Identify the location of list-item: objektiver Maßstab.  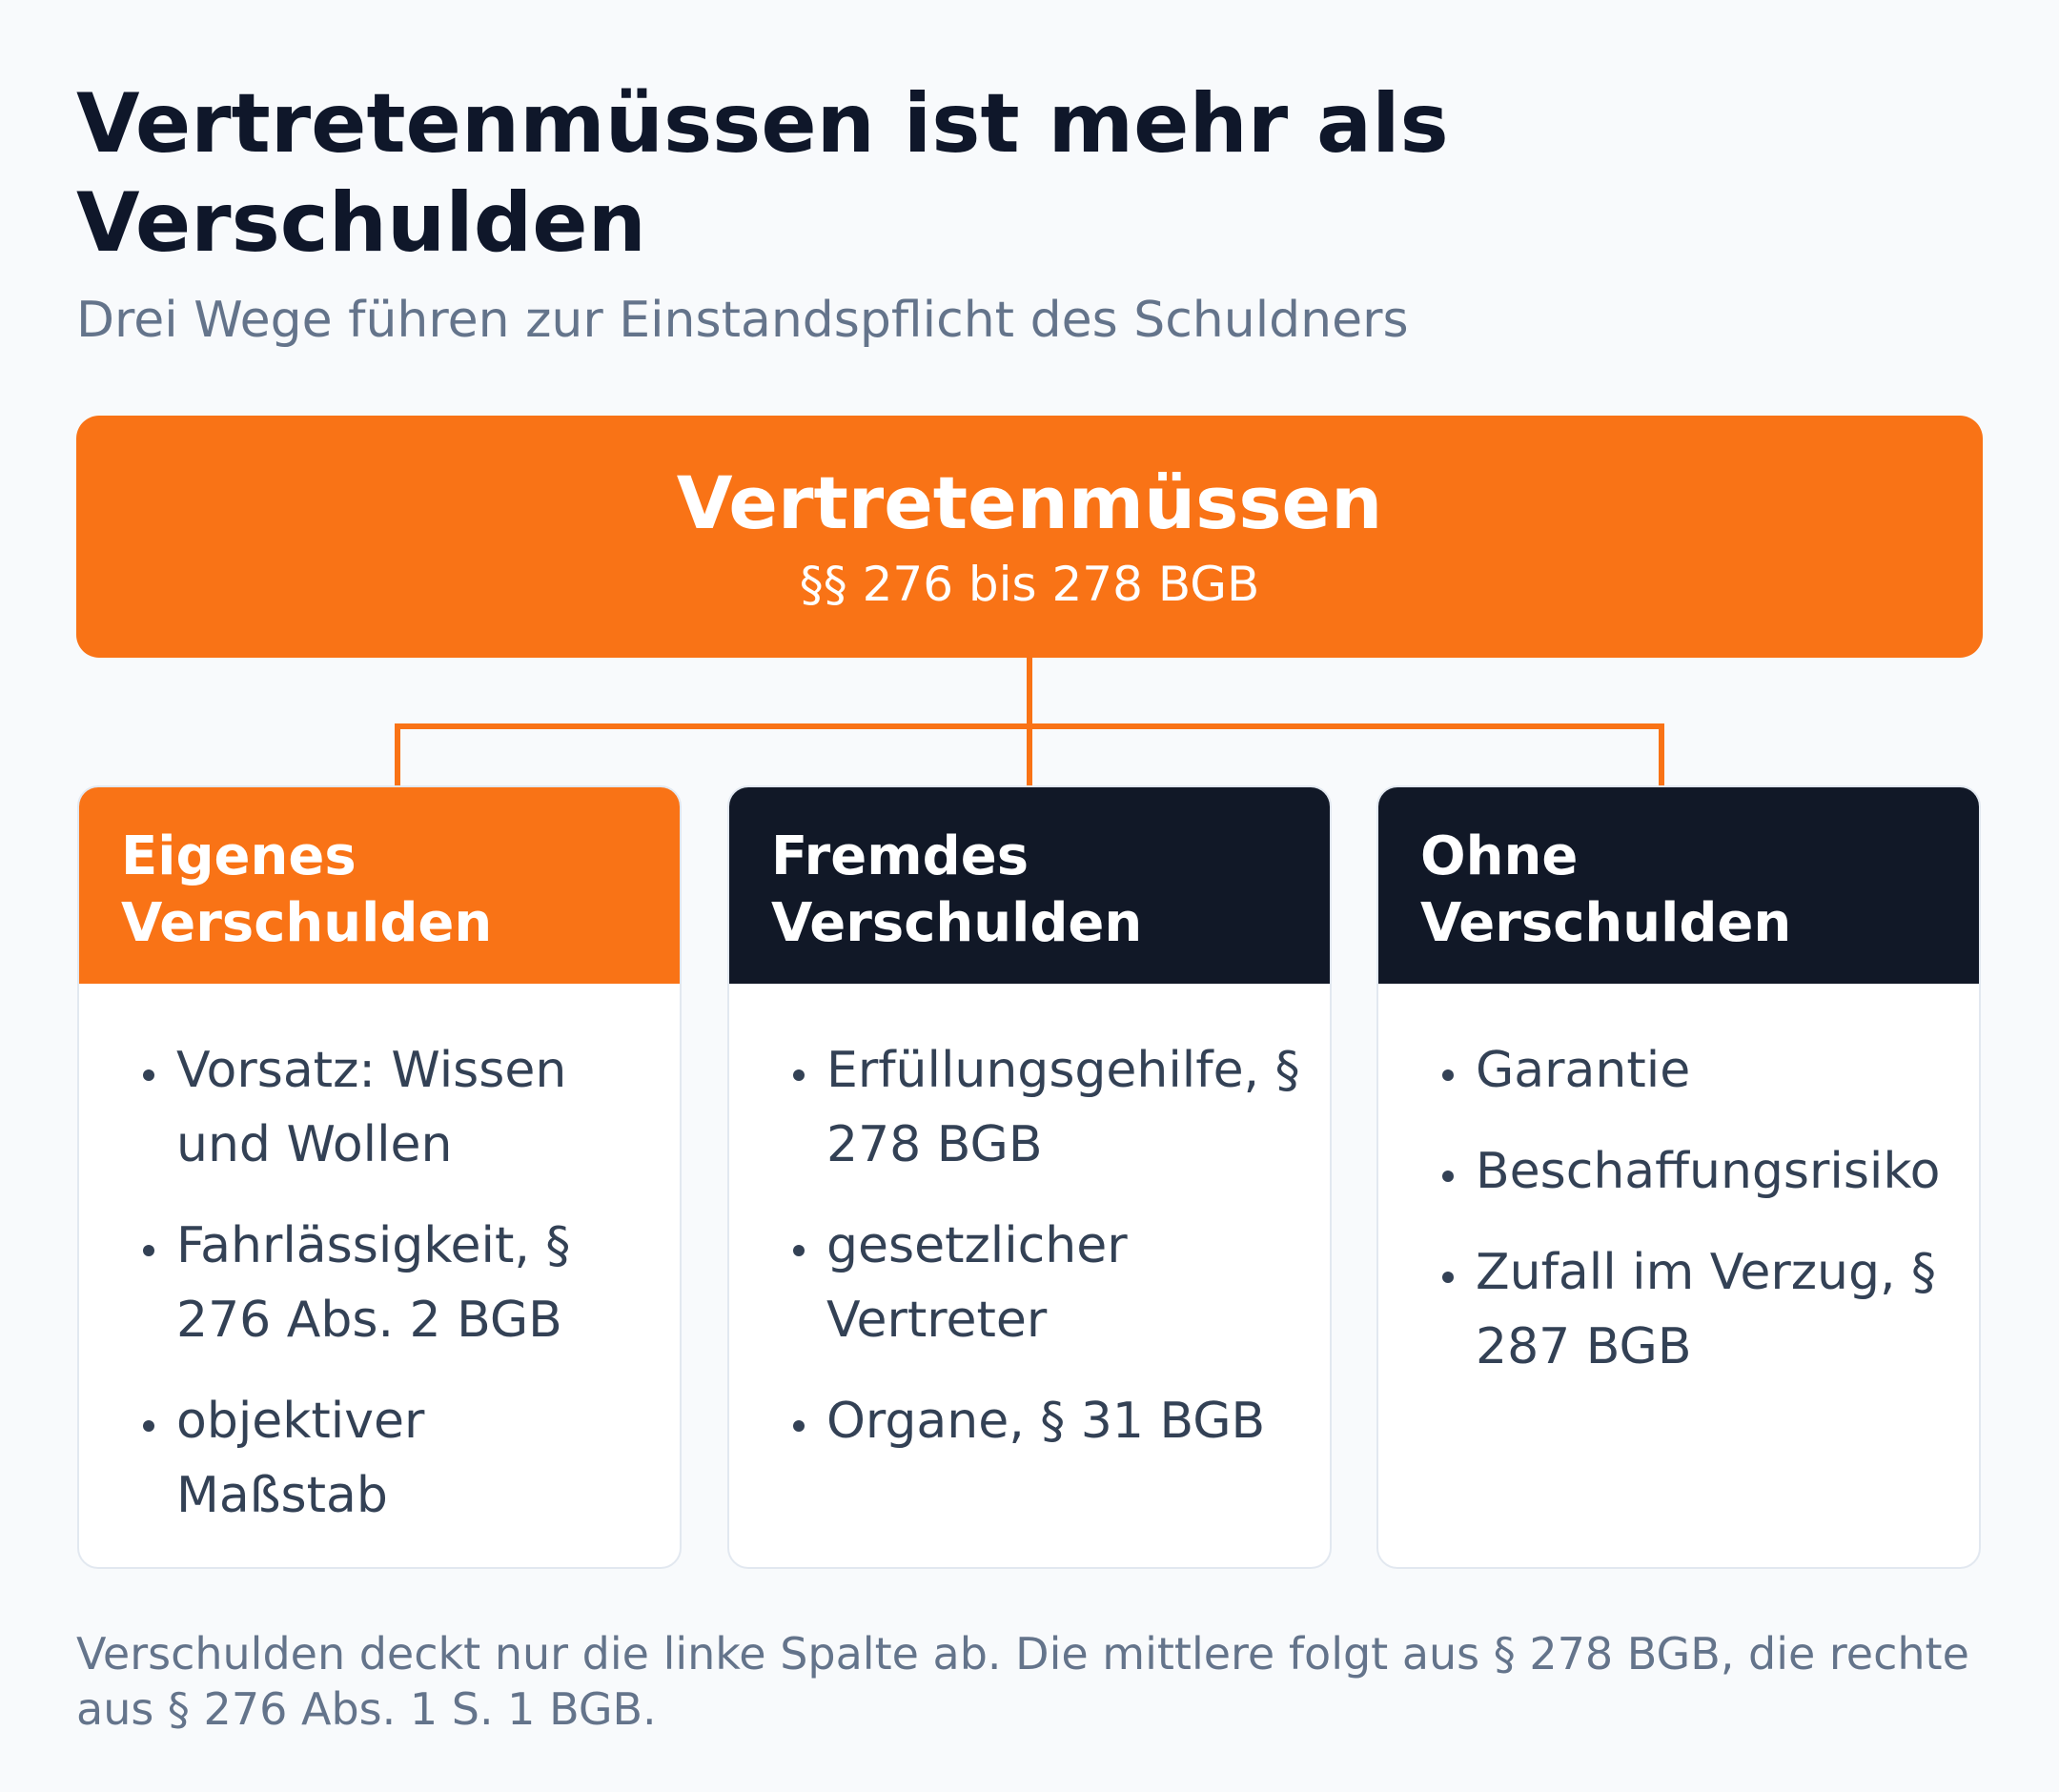
(412, 1458).